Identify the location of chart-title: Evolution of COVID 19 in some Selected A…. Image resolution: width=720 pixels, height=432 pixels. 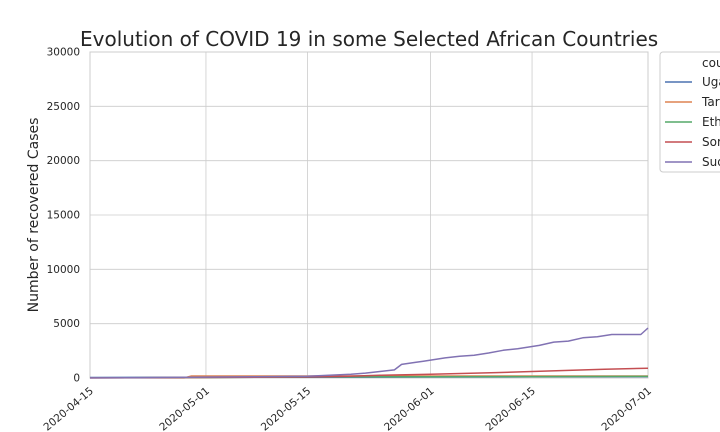
(369, 39).